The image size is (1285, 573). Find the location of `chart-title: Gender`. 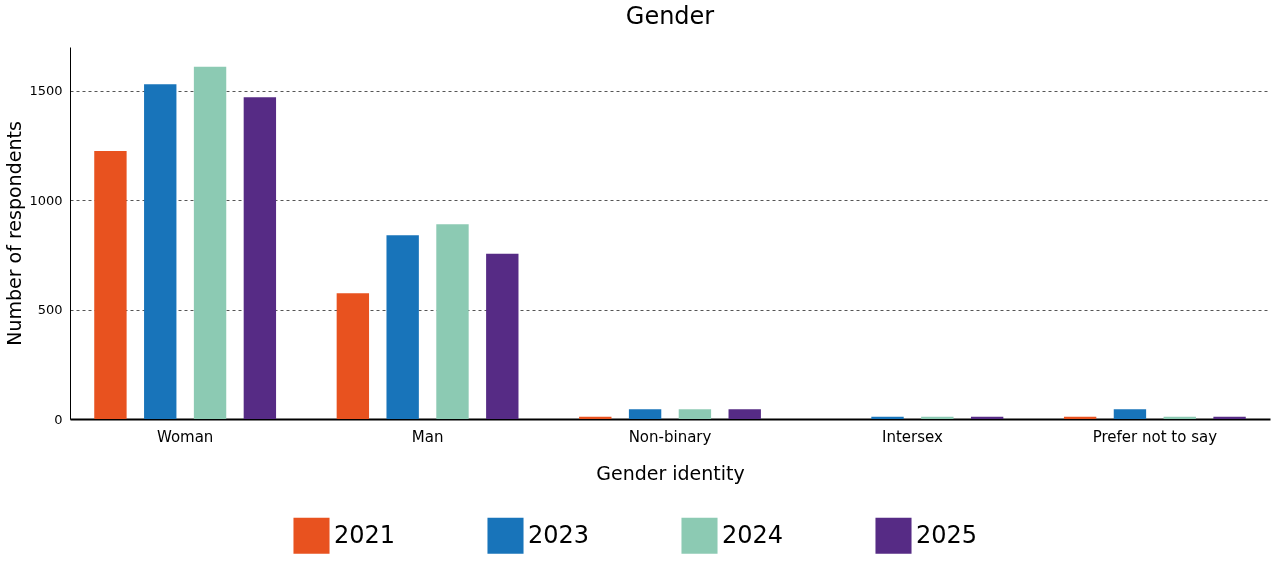

chart-title: Gender is located at coordinates (670, 16).